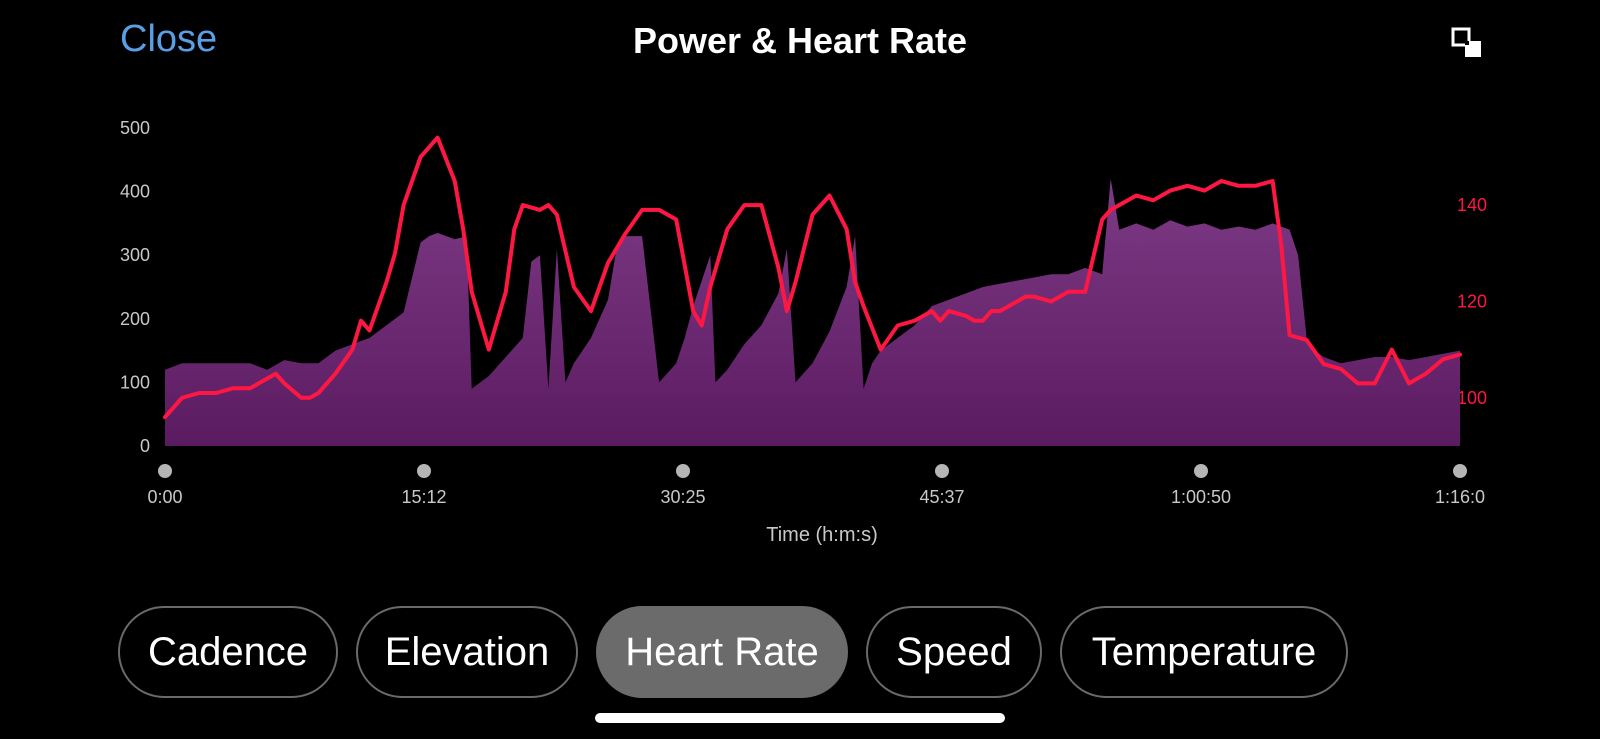 The width and height of the screenshot is (1600, 739). I want to click on y-left-tick-label: 300, so click(135, 255).